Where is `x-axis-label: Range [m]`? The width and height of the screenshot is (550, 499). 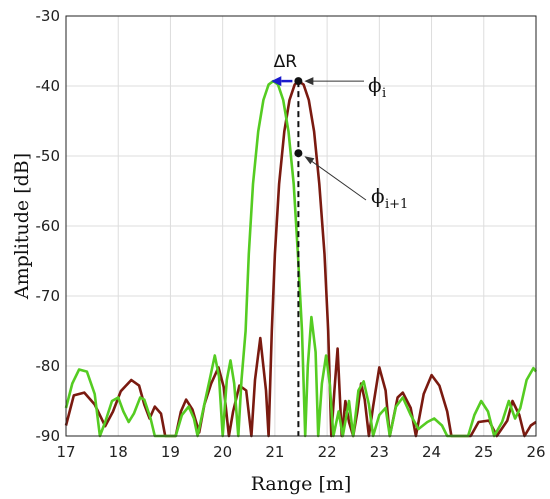
x-axis-label: Range [m] is located at coordinates (301, 484).